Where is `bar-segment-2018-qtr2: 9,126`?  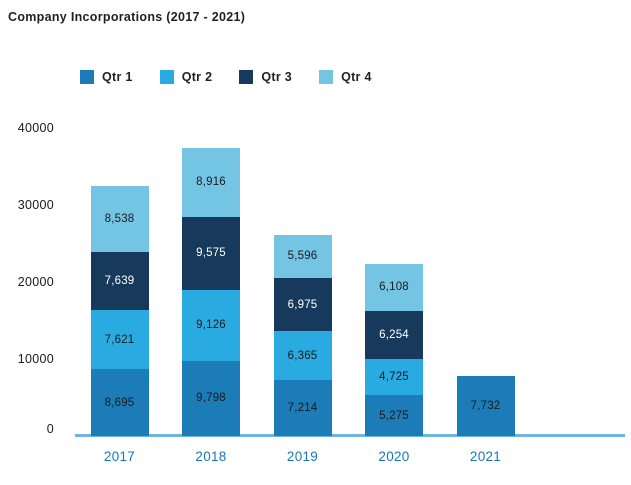
bar-segment-2018-qtr2: 9,126 is located at coordinates (211, 325).